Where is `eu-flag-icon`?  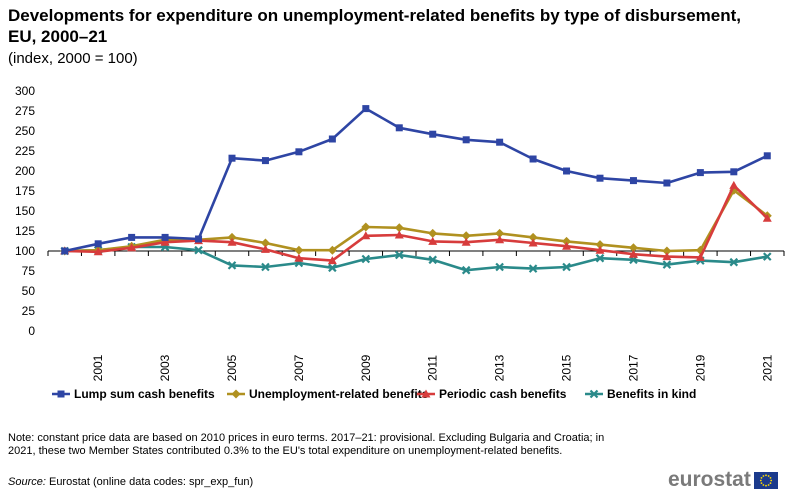 eu-flag-icon is located at coordinates (765, 480).